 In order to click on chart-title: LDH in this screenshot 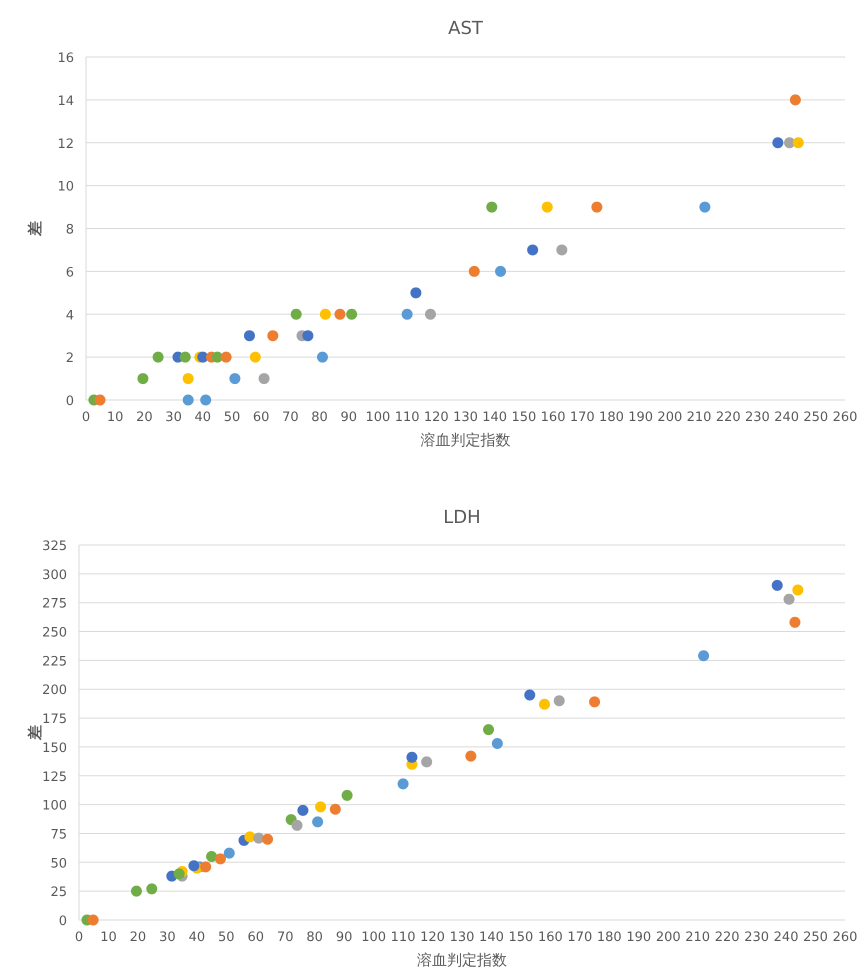, I will do `click(462, 517)`.